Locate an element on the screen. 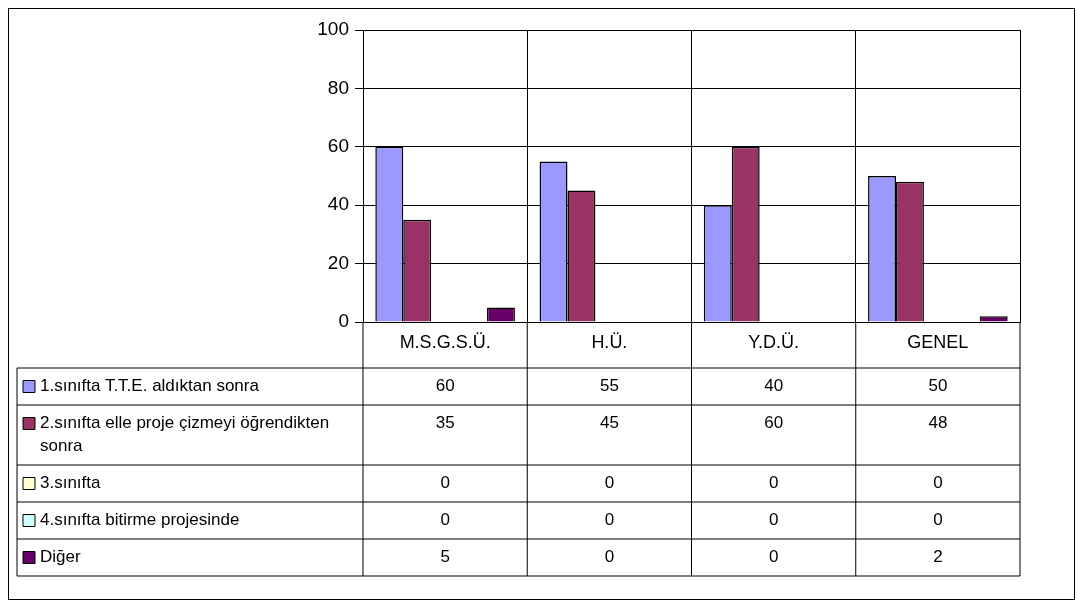  legend-label: Diğer is located at coordinates (60, 557).